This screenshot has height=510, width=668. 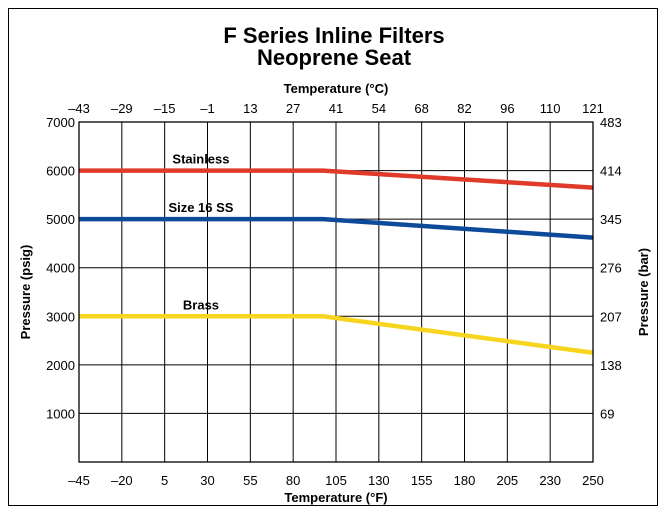 What do you see at coordinates (611, 122) in the screenshot?
I see `y2-tick-label: 483` at bounding box center [611, 122].